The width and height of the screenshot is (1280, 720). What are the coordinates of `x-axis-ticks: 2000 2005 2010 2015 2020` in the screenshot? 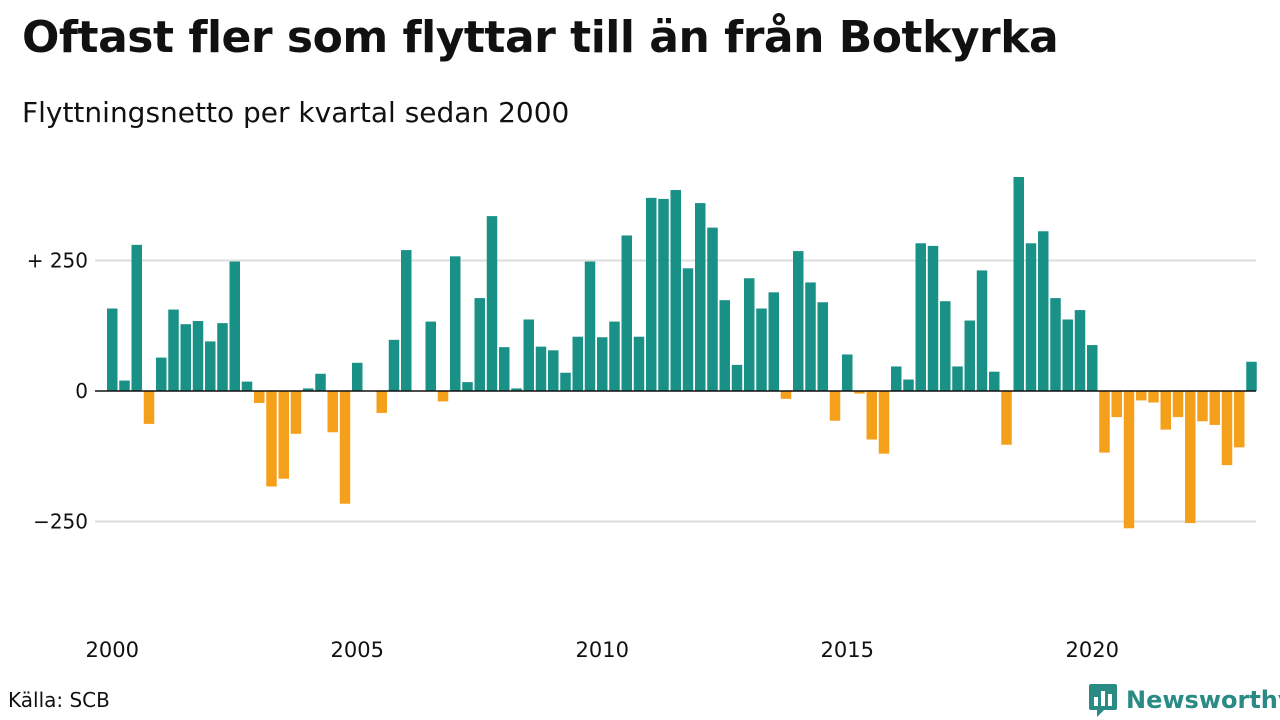 It's located at (602, 650).